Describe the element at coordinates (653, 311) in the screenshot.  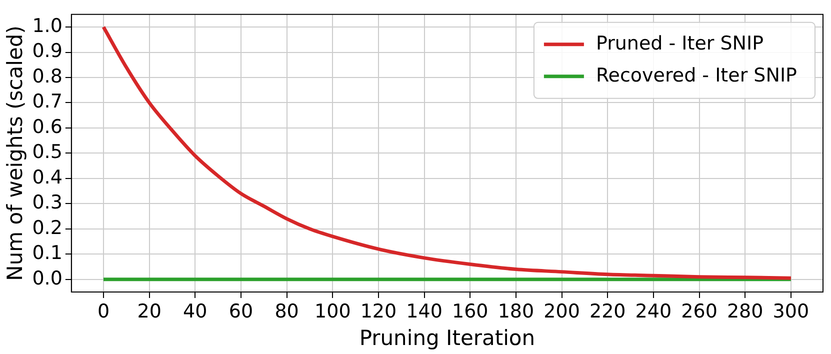
I see `x-tick-label: 240` at that location.